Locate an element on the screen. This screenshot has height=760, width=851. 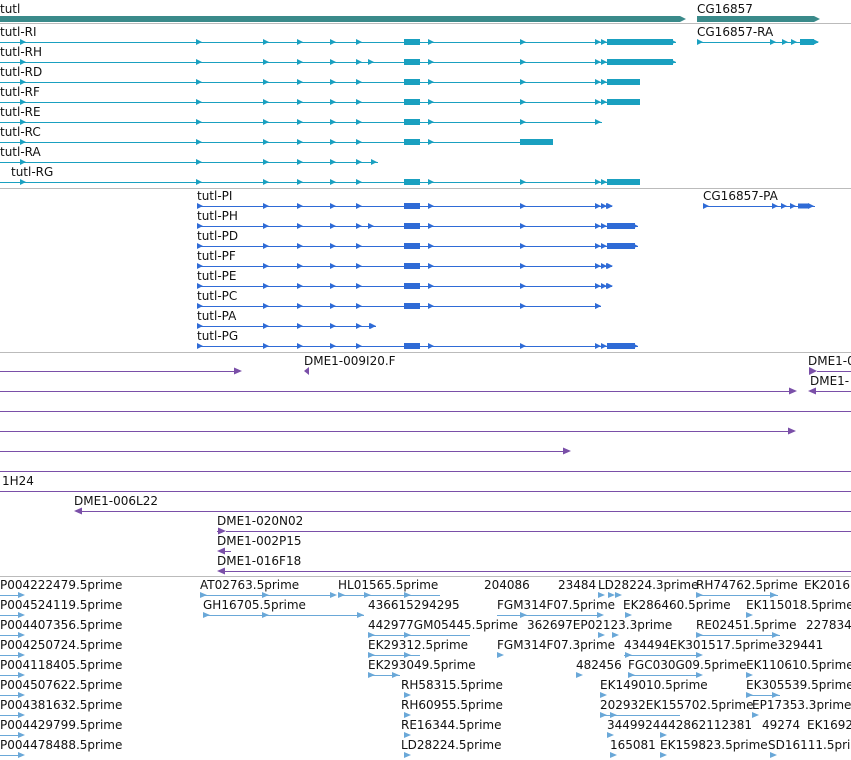
transcript-row: tutl-RH is located at coordinates (338, 55).